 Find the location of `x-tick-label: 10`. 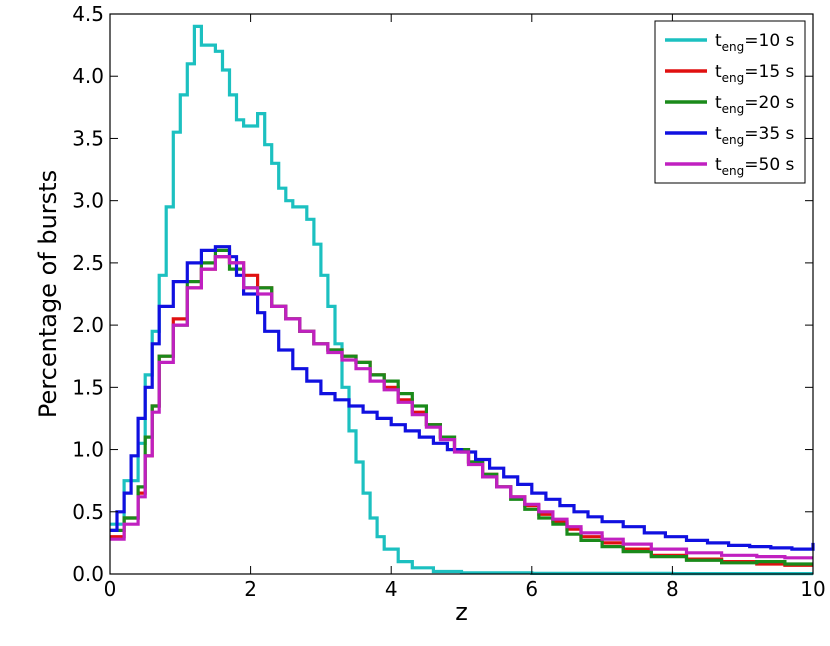

x-tick-label: 10 is located at coordinates (812, 589).